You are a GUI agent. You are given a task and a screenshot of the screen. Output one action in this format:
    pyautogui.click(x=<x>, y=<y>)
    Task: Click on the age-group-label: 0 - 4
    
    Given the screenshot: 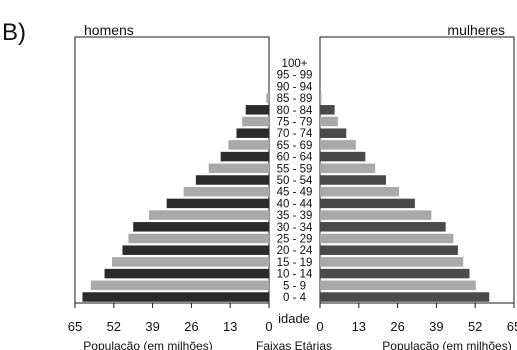 What is the action you would take?
    pyautogui.click(x=295, y=298)
    